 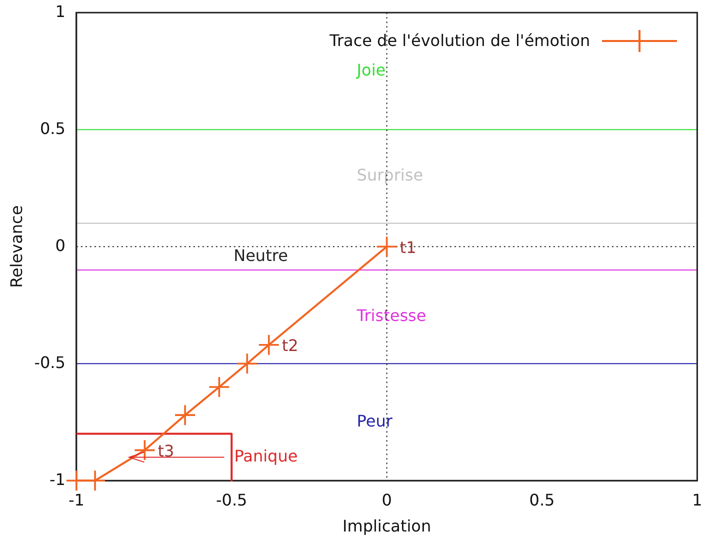 What do you see at coordinates (371, 70) in the screenshot?
I see `ref-line-label: Joie` at bounding box center [371, 70].